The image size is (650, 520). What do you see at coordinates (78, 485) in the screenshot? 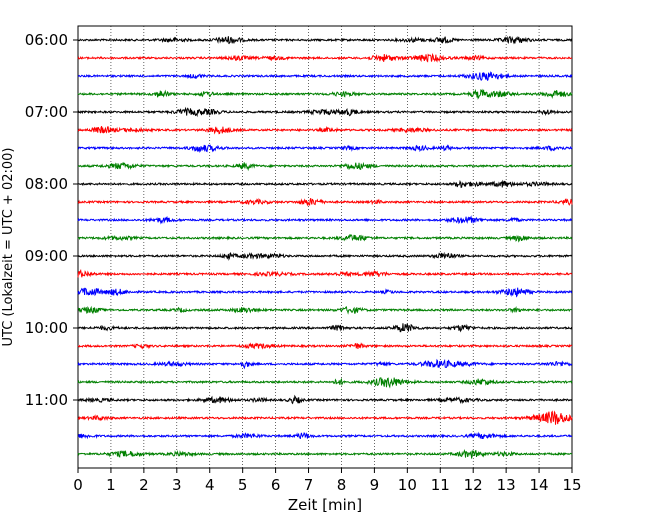
I see `x-tick-label: 0` at bounding box center [78, 485].